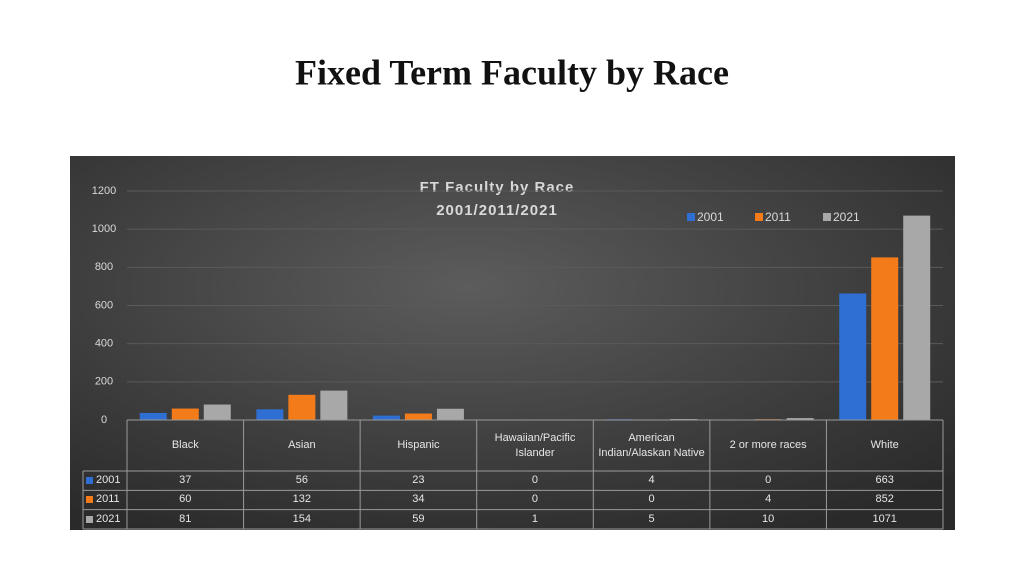 Image resolution: width=1024 pixels, height=576 pixels. I want to click on y-tick-label: 1000, so click(104, 229).